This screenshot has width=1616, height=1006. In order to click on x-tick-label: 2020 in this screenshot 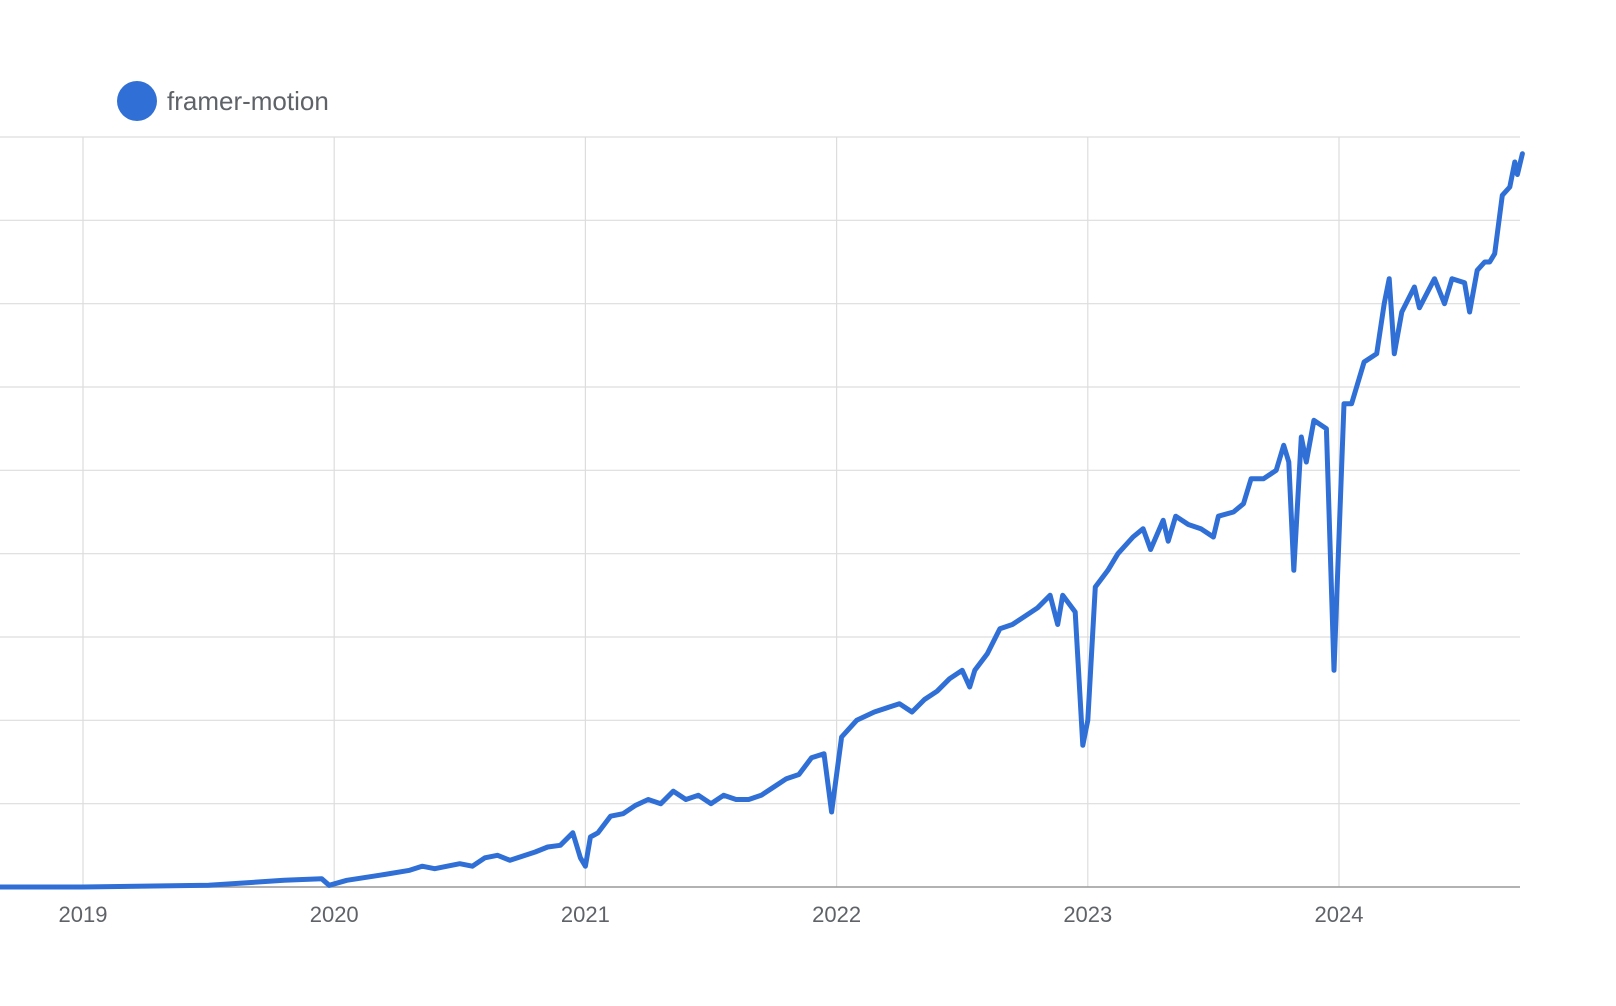, I will do `click(334, 914)`.